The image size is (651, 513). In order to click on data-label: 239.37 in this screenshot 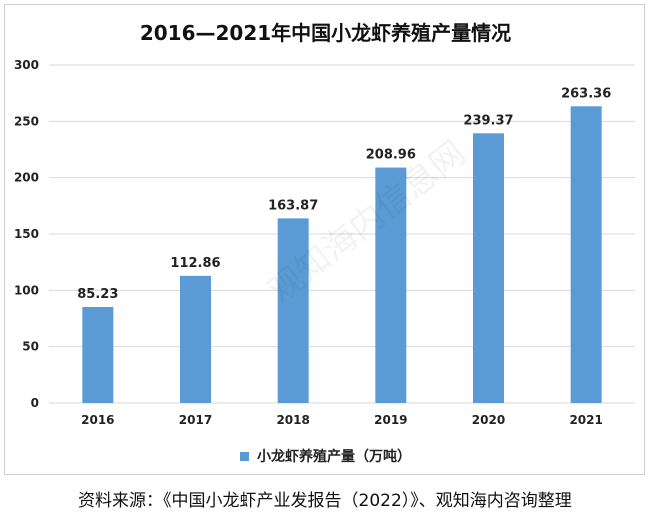, I will do `click(488, 120)`.